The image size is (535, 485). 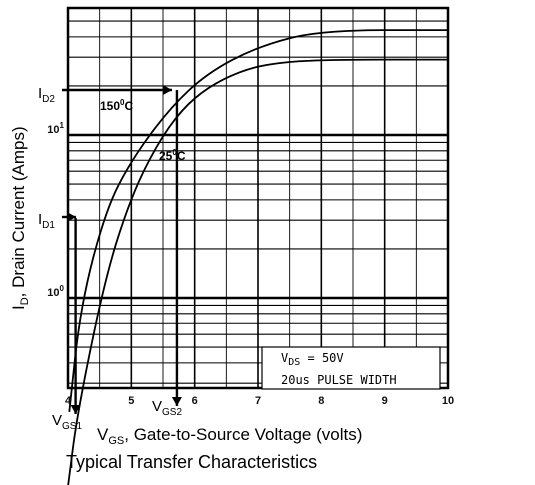 I want to click on vgs2-arrow-head, so click(x=176, y=401).